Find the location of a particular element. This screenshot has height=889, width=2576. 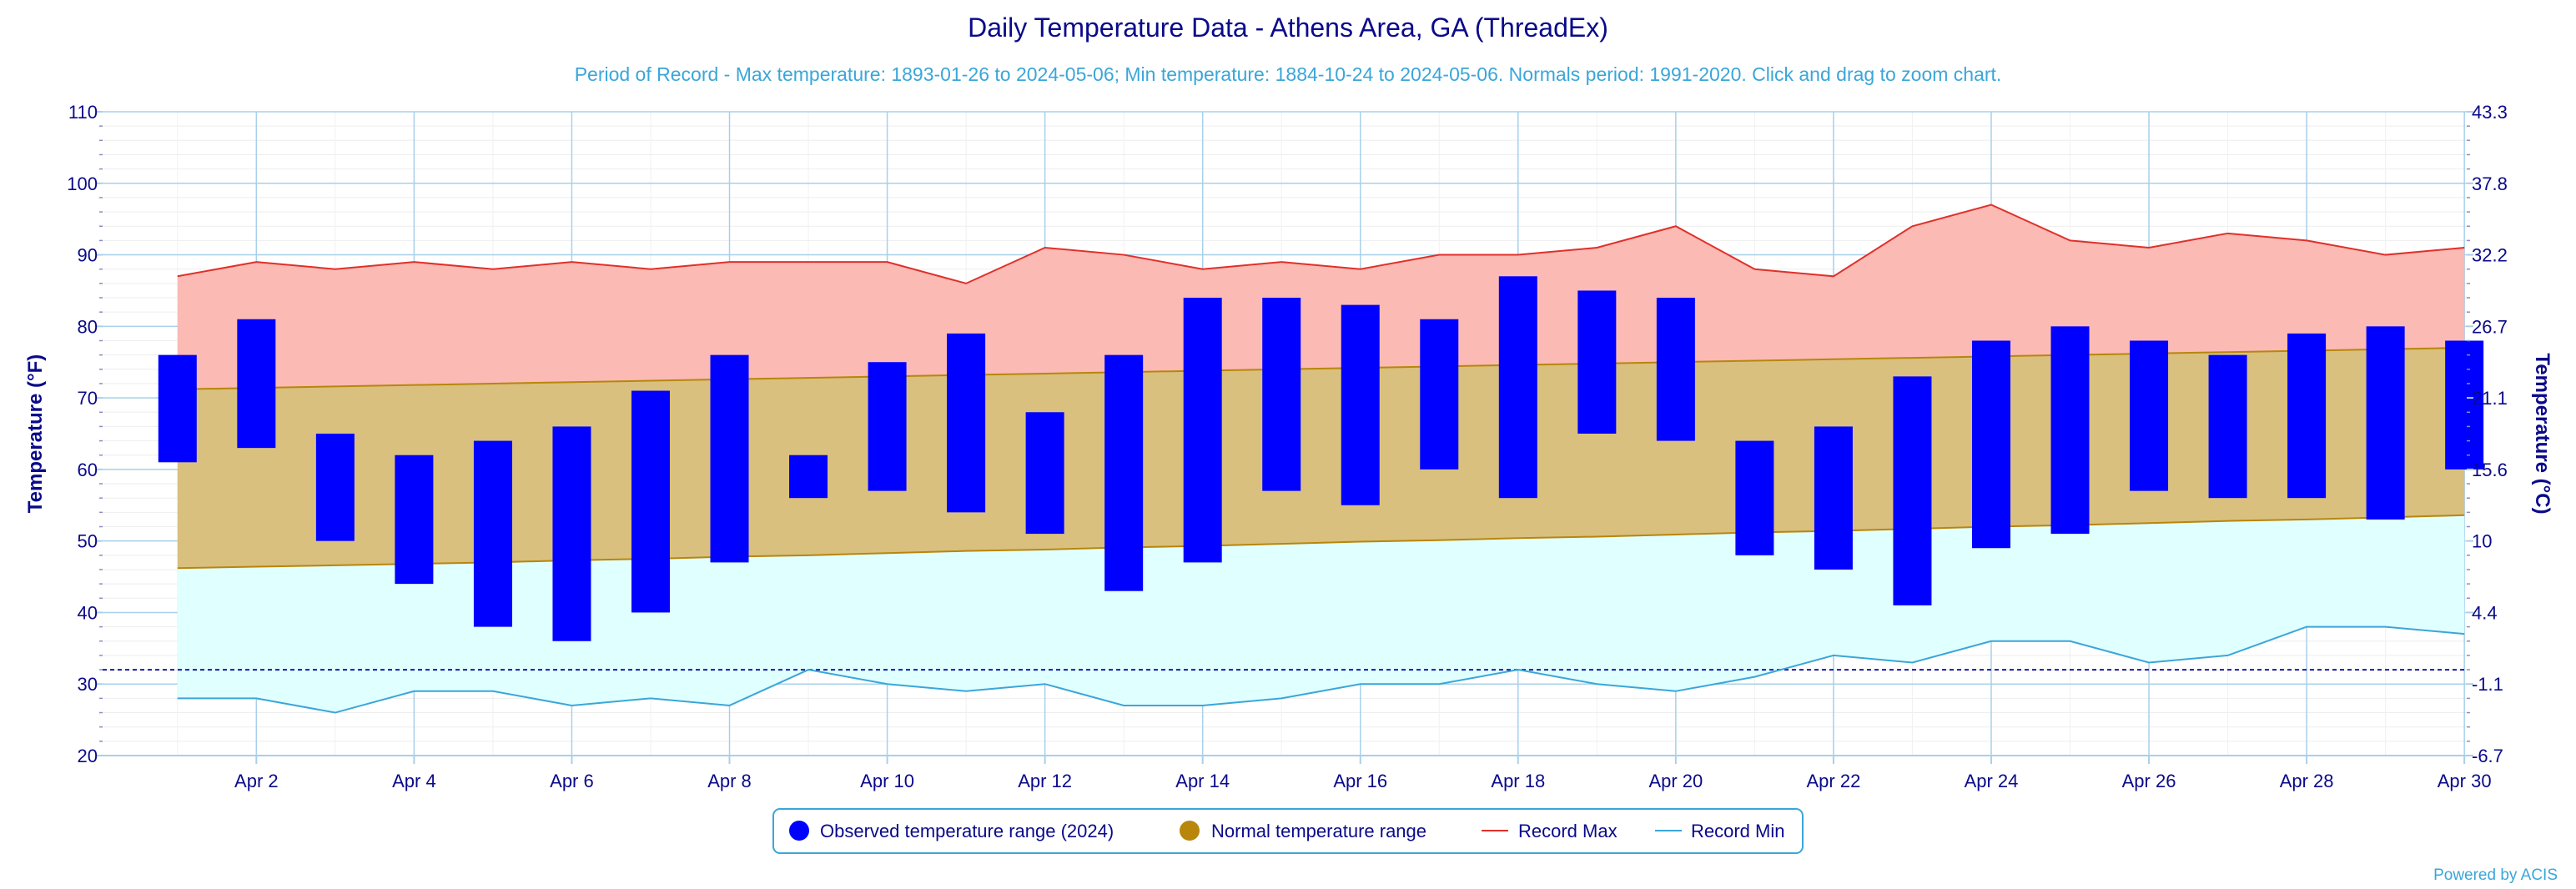

x-tick-label: Apr 26 is located at coordinates (2149, 781).